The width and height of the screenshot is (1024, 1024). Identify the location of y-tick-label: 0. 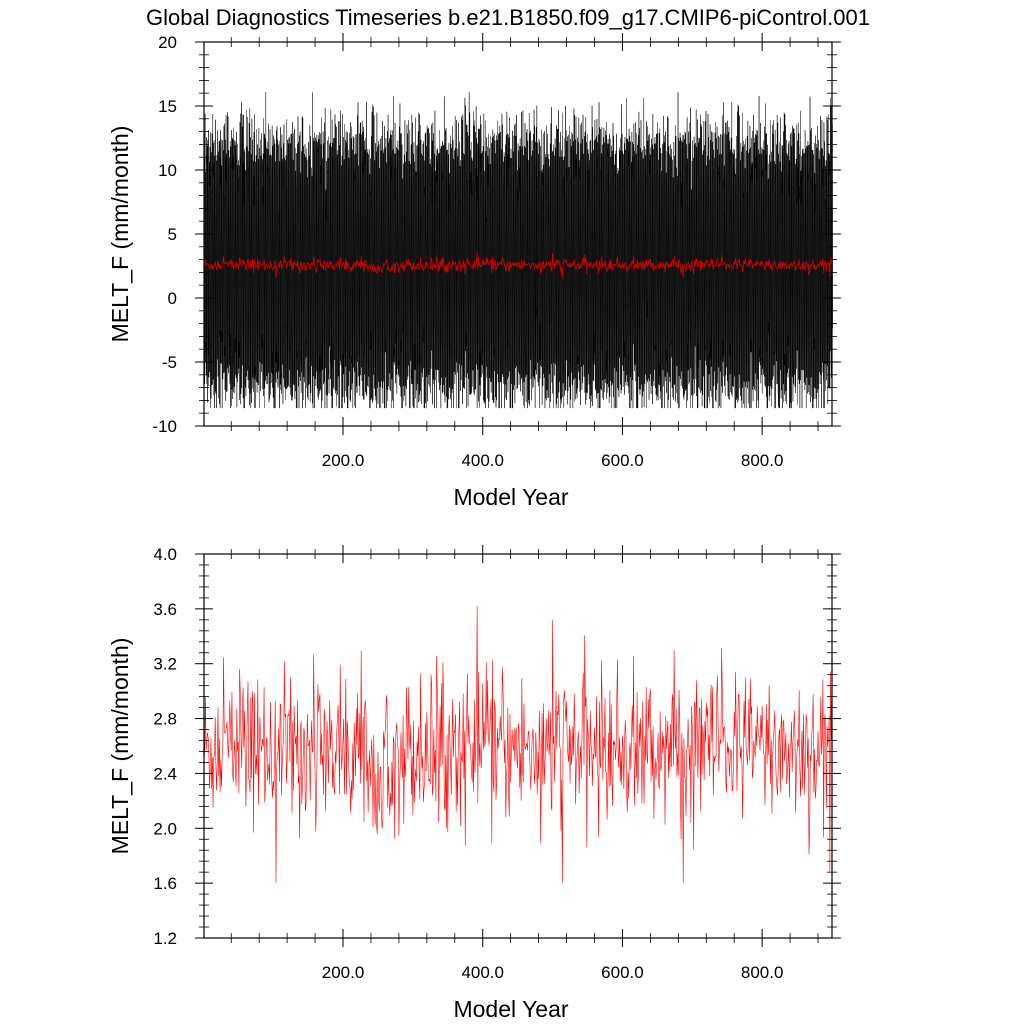
(172, 298).